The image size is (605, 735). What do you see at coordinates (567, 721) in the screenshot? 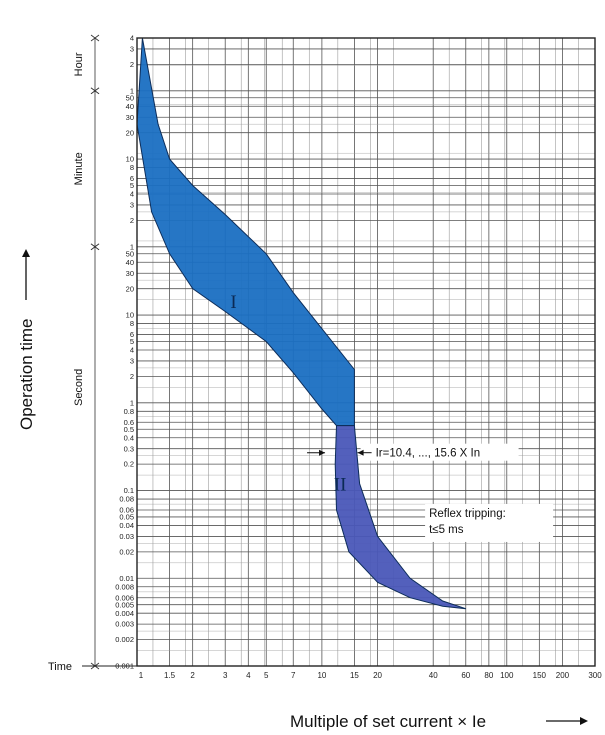
I see `x-axis-arrow-icon` at bounding box center [567, 721].